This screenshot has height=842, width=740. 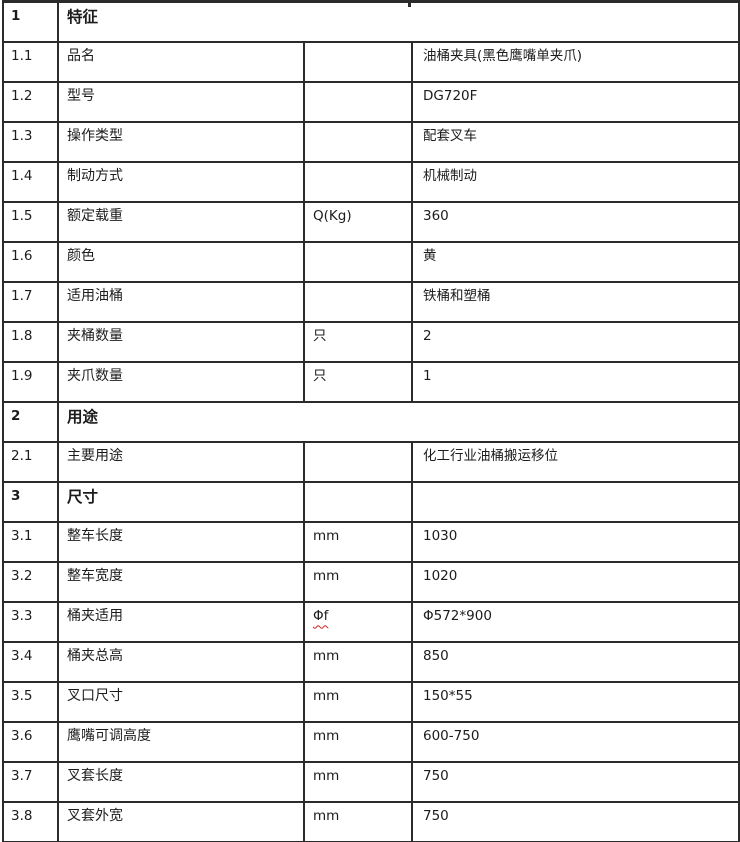 I want to click on table-row: 1.3 操作类型 配套叉车, so click(x=371, y=141).